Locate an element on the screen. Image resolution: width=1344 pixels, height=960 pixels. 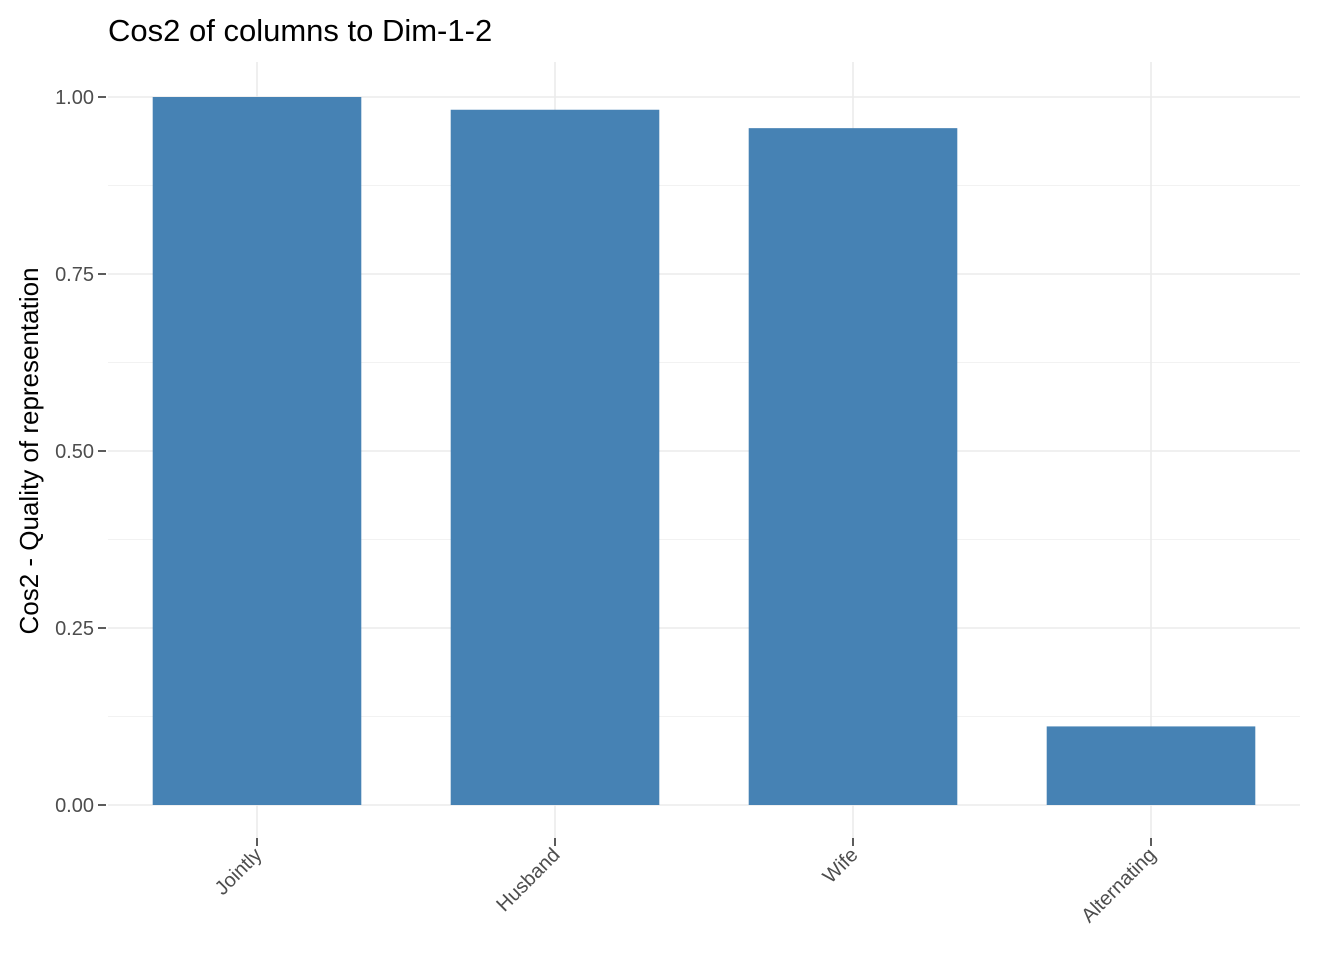
y-axis-title: Cos2 - Quality of representation is located at coordinates (29, 450).